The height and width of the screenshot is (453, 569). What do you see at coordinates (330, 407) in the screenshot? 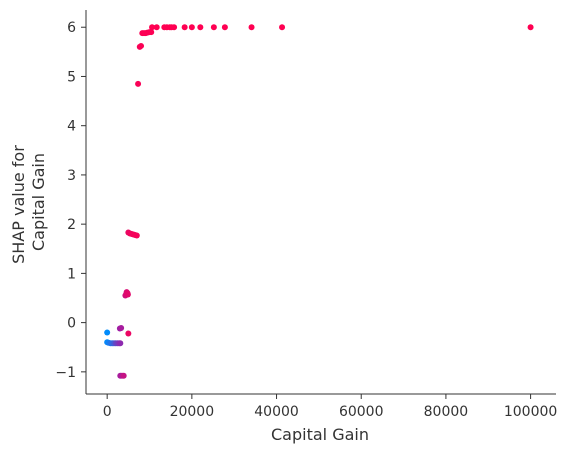
I see `x-axis-ticks: 0 20000 40000 60000 80000 100000` at bounding box center [330, 407].